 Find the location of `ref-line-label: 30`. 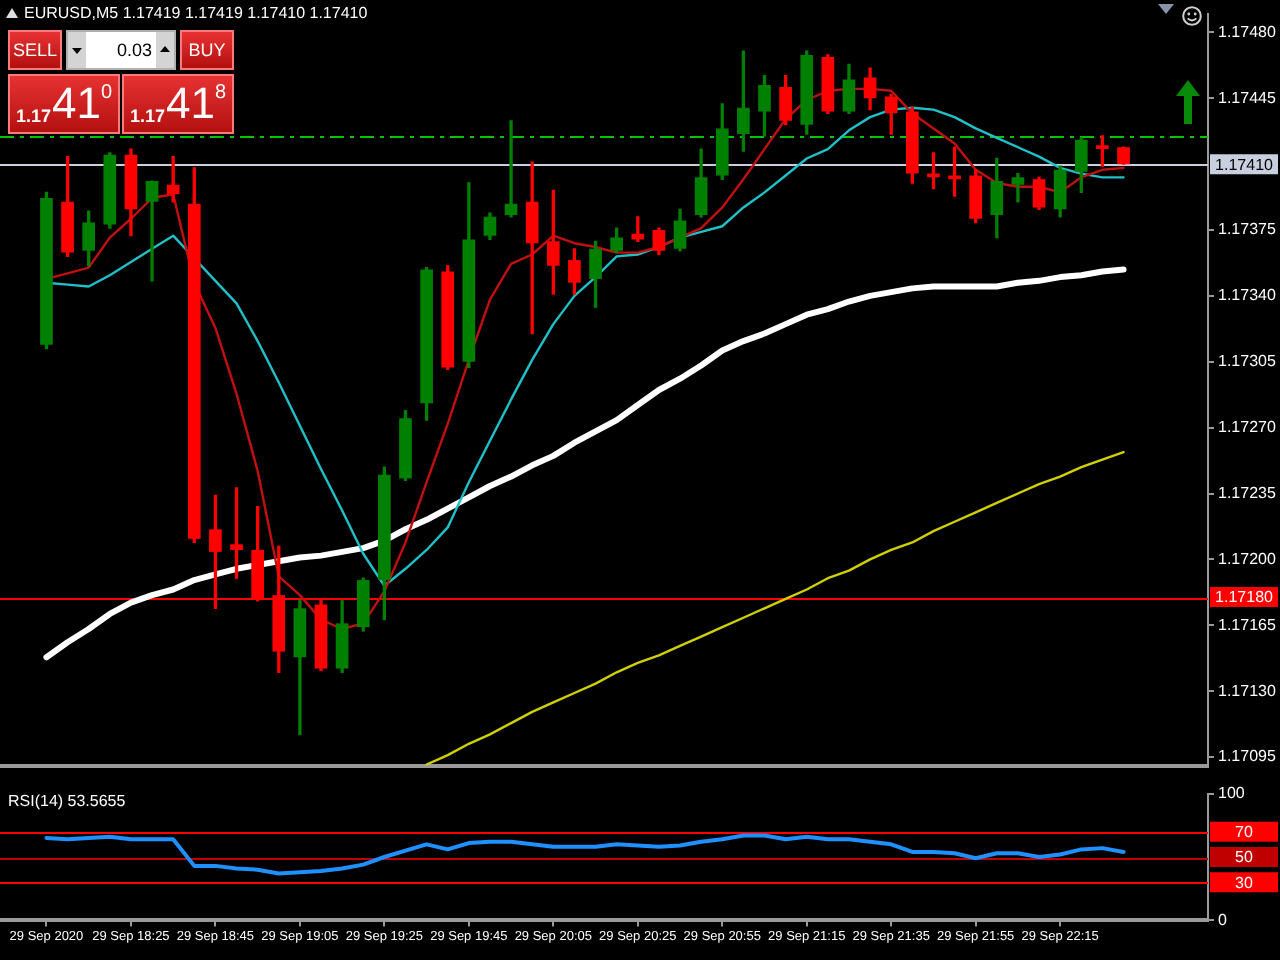

ref-line-label: 30 is located at coordinates (1244, 882).